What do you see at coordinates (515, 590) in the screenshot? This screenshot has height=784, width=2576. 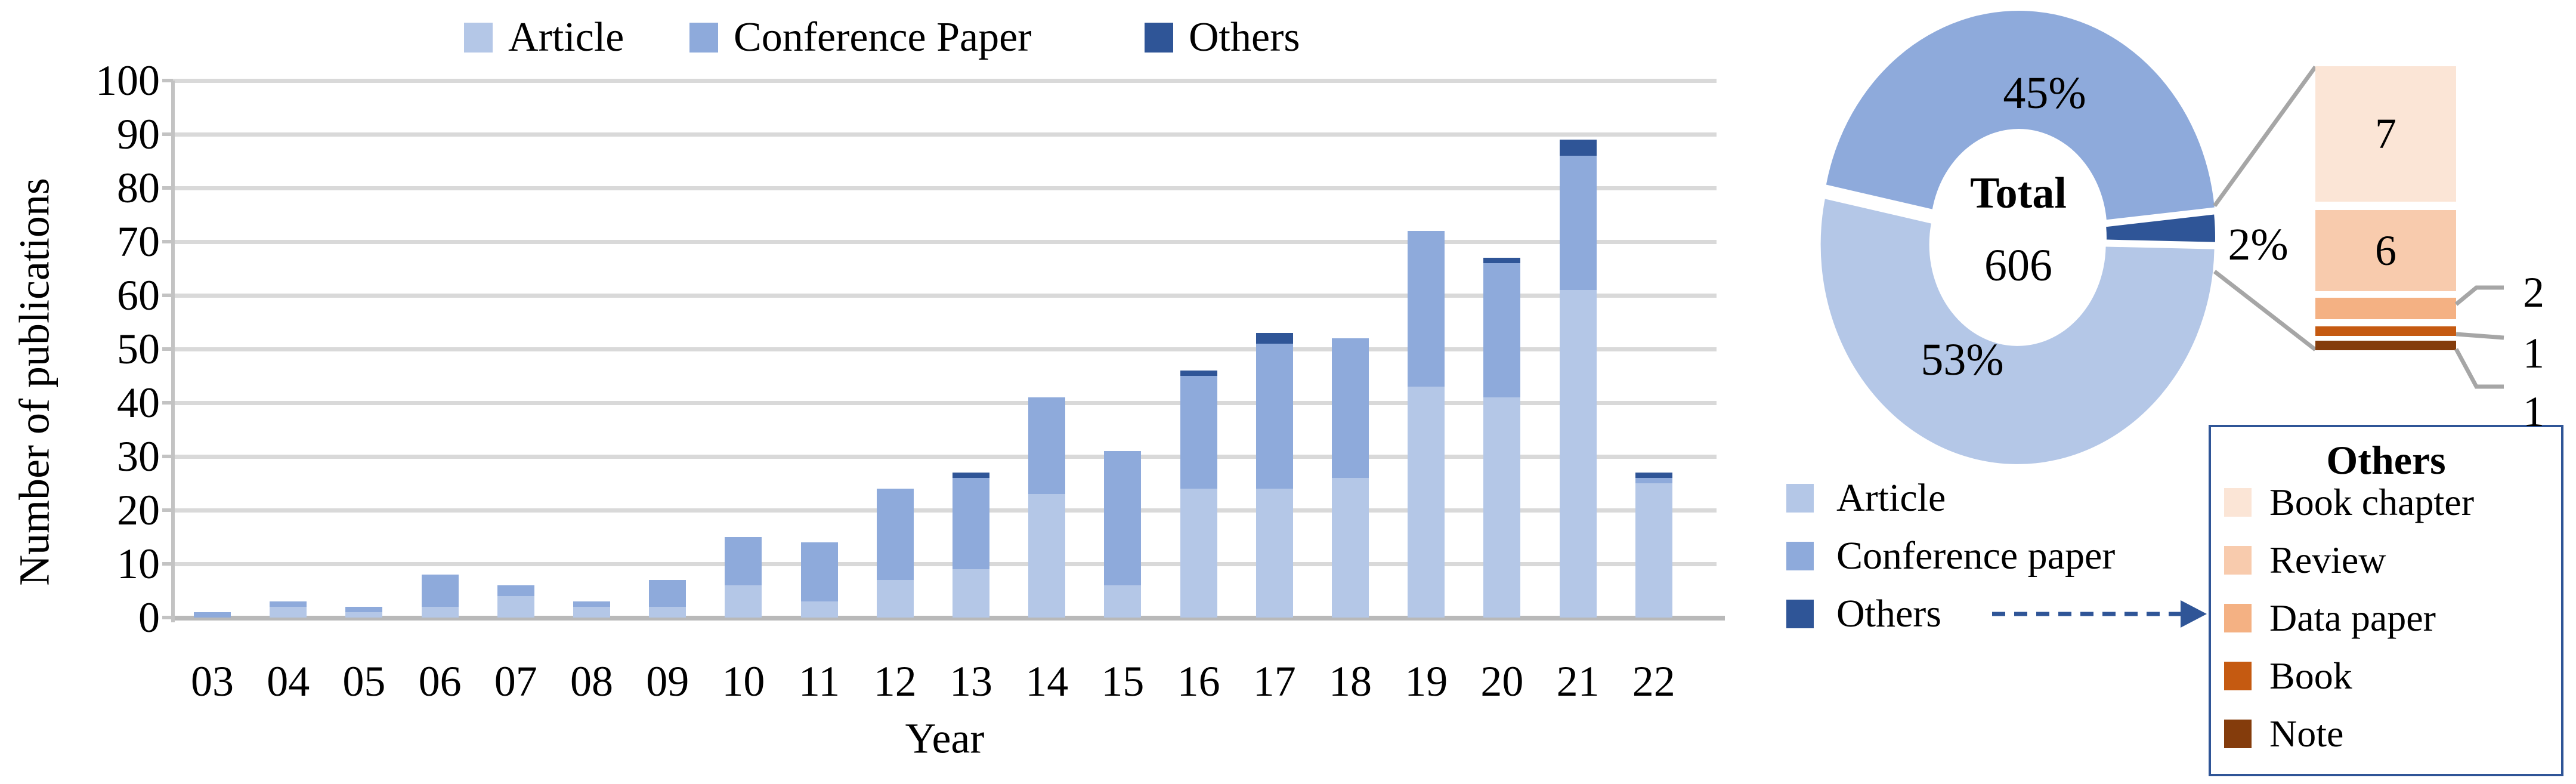 I see `bar-07-conference-paper` at bounding box center [515, 590].